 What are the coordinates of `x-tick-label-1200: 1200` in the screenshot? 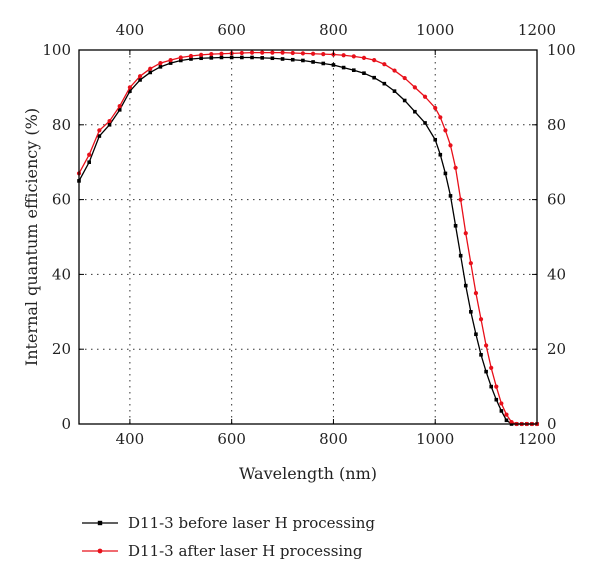 It's located at (537, 439).